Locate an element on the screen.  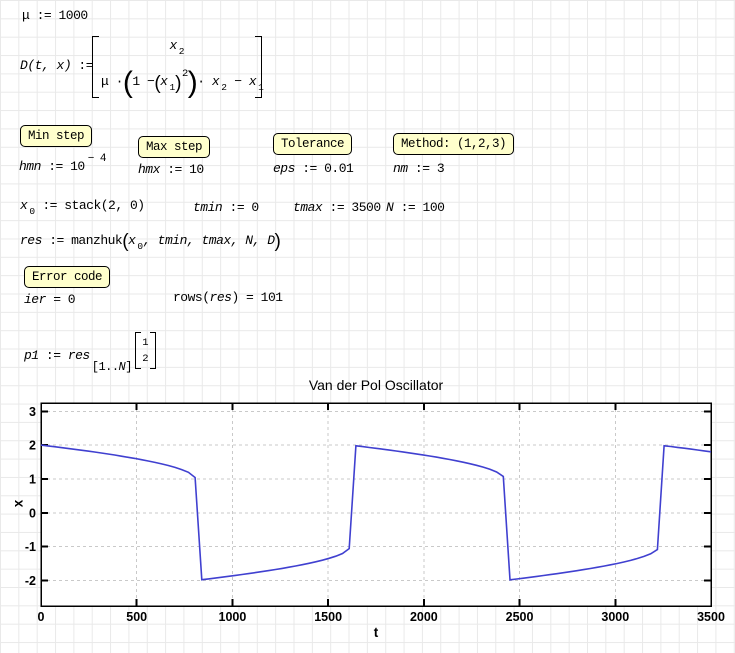
var-name: ier is located at coordinates (35, 299).